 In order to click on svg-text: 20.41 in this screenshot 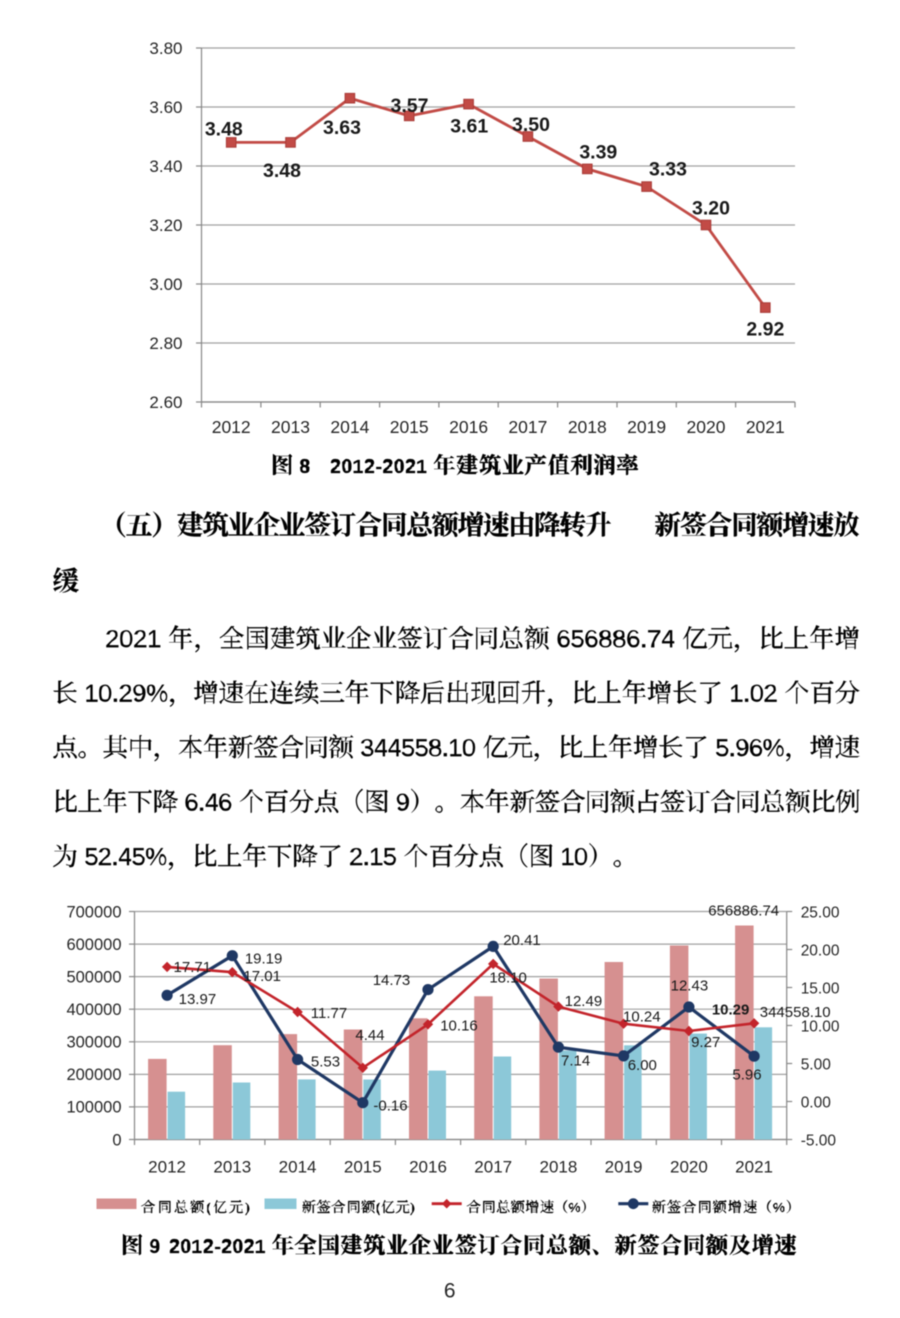, I will do `click(522, 940)`.